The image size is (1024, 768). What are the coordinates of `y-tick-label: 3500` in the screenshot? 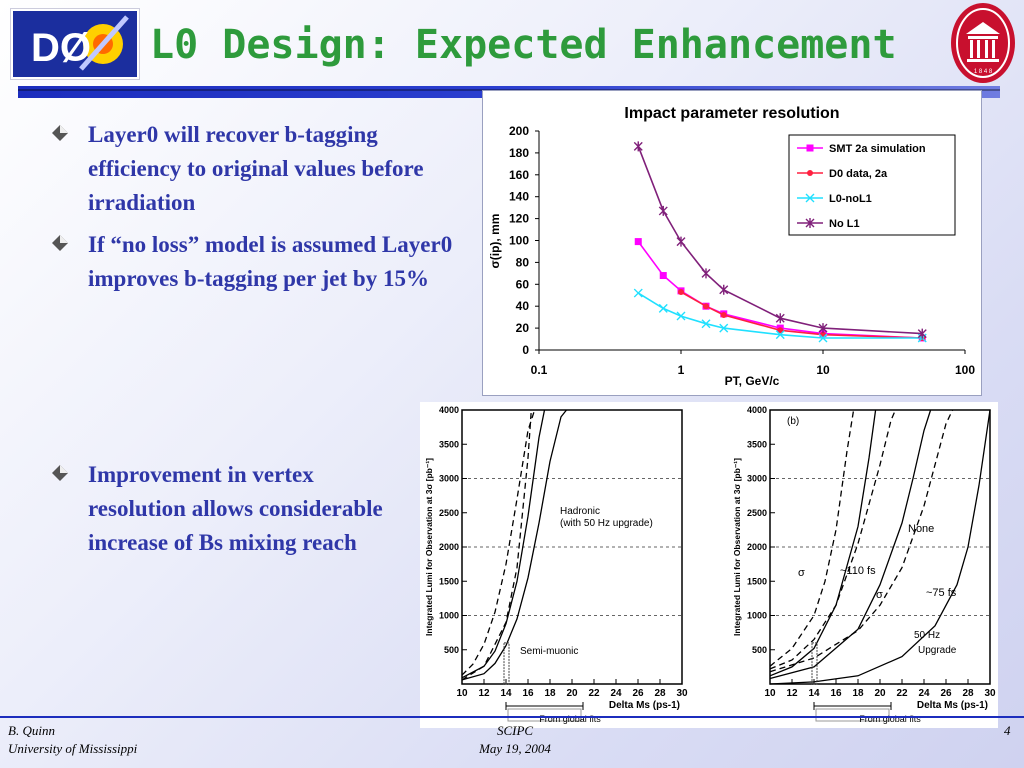 It's located at (449, 444).